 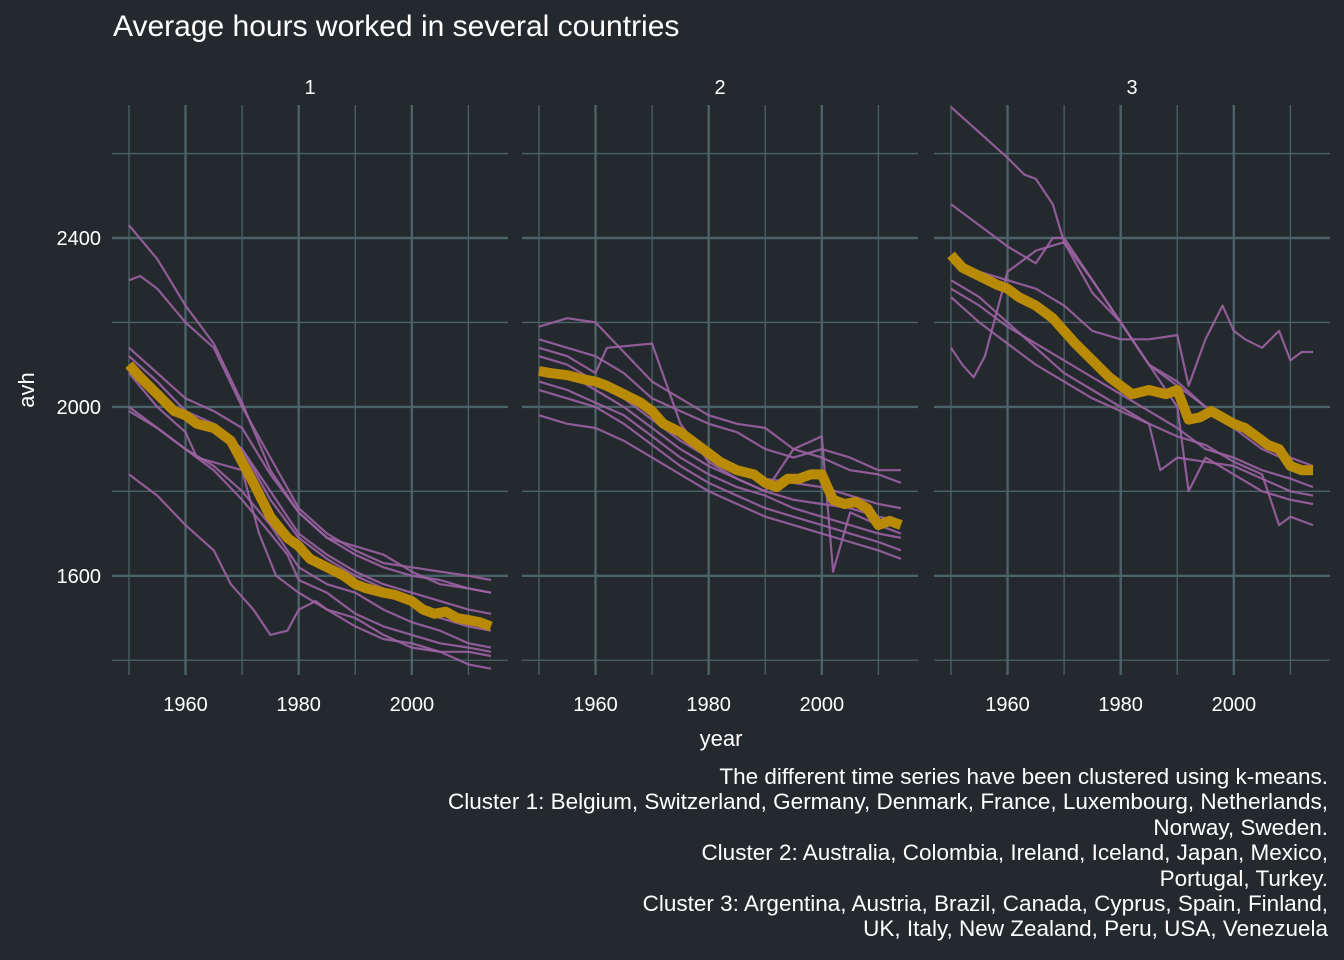 I want to click on y-tick-label: 2000, so click(x=79, y=408).